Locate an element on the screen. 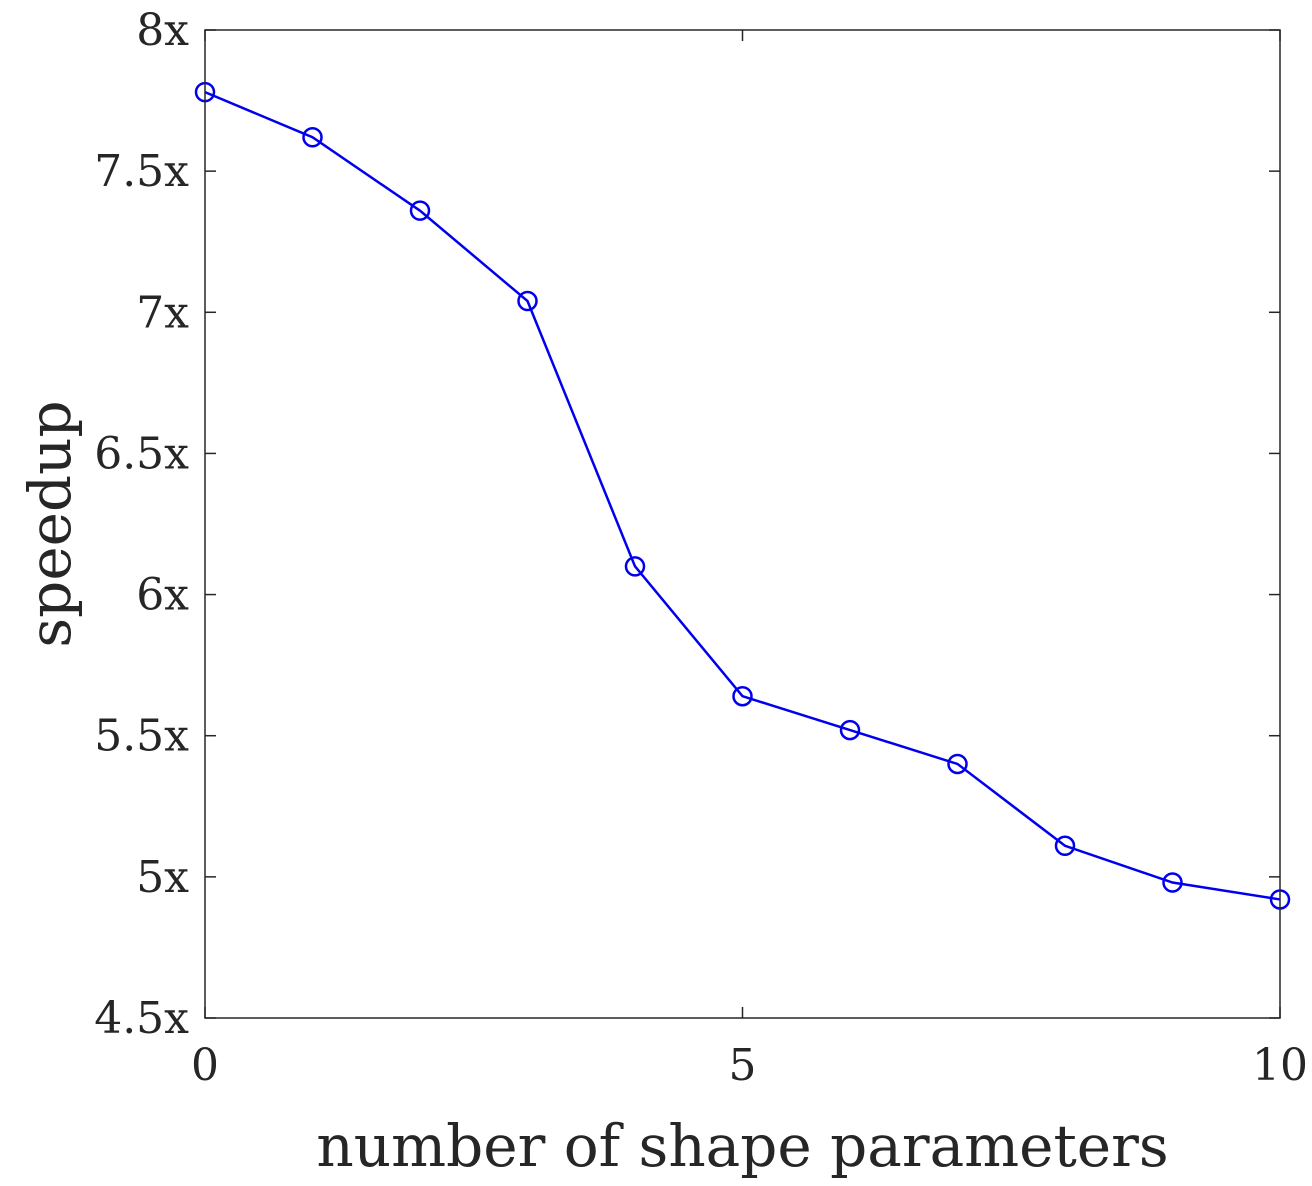 The height and width of the screenshot is (1186, 1312). y-tick-label: 5x is located at coordinates (162, 877).